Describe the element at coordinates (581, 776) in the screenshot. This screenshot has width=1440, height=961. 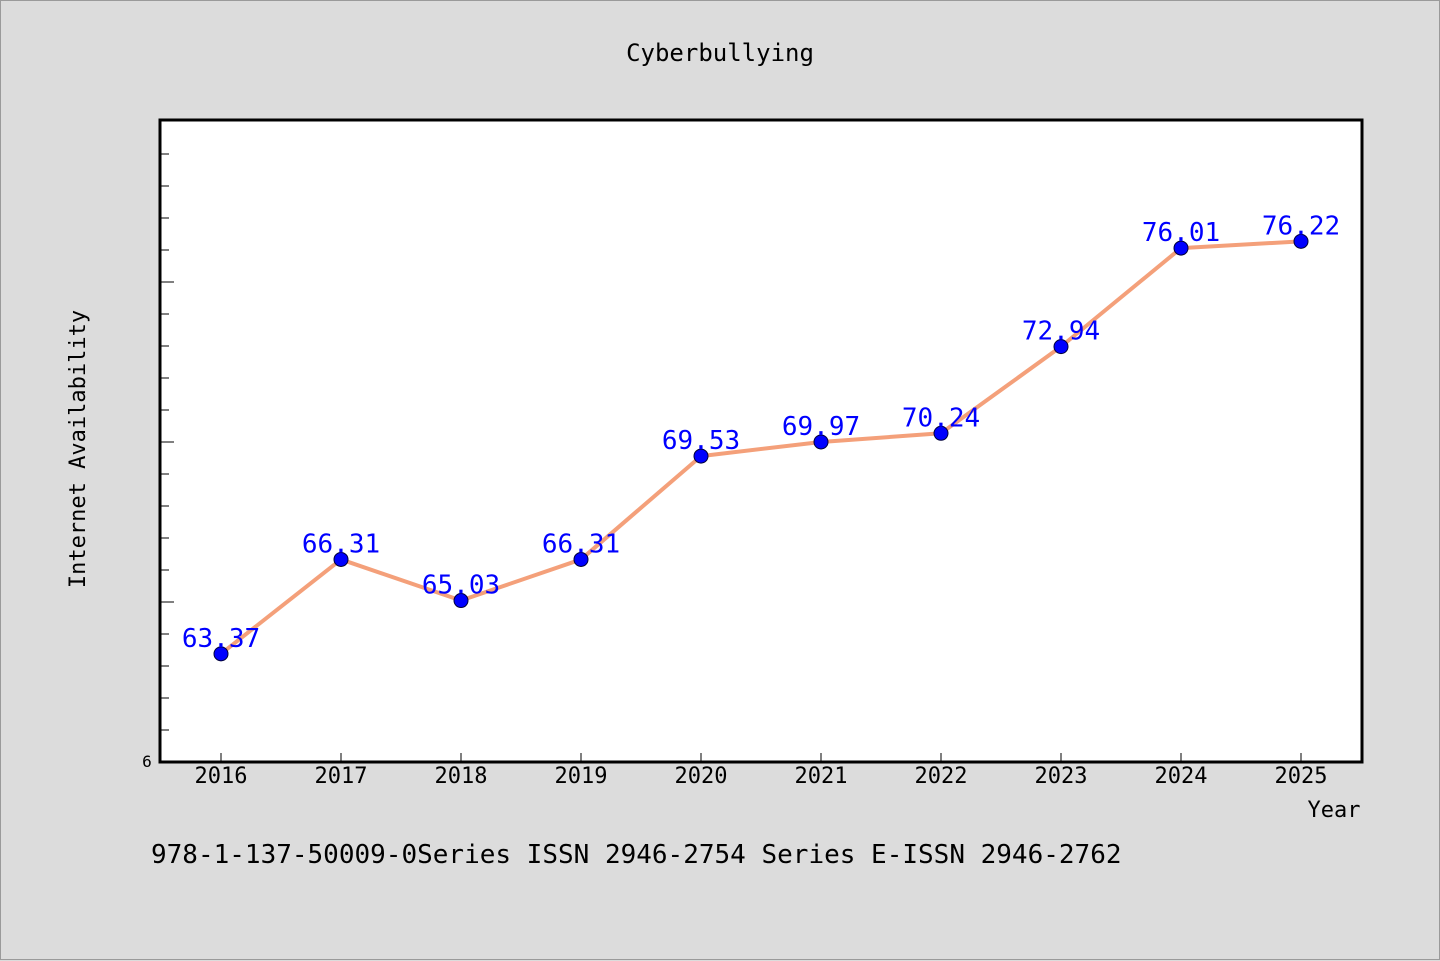
I see `x-tick-label: 2019` at that location.